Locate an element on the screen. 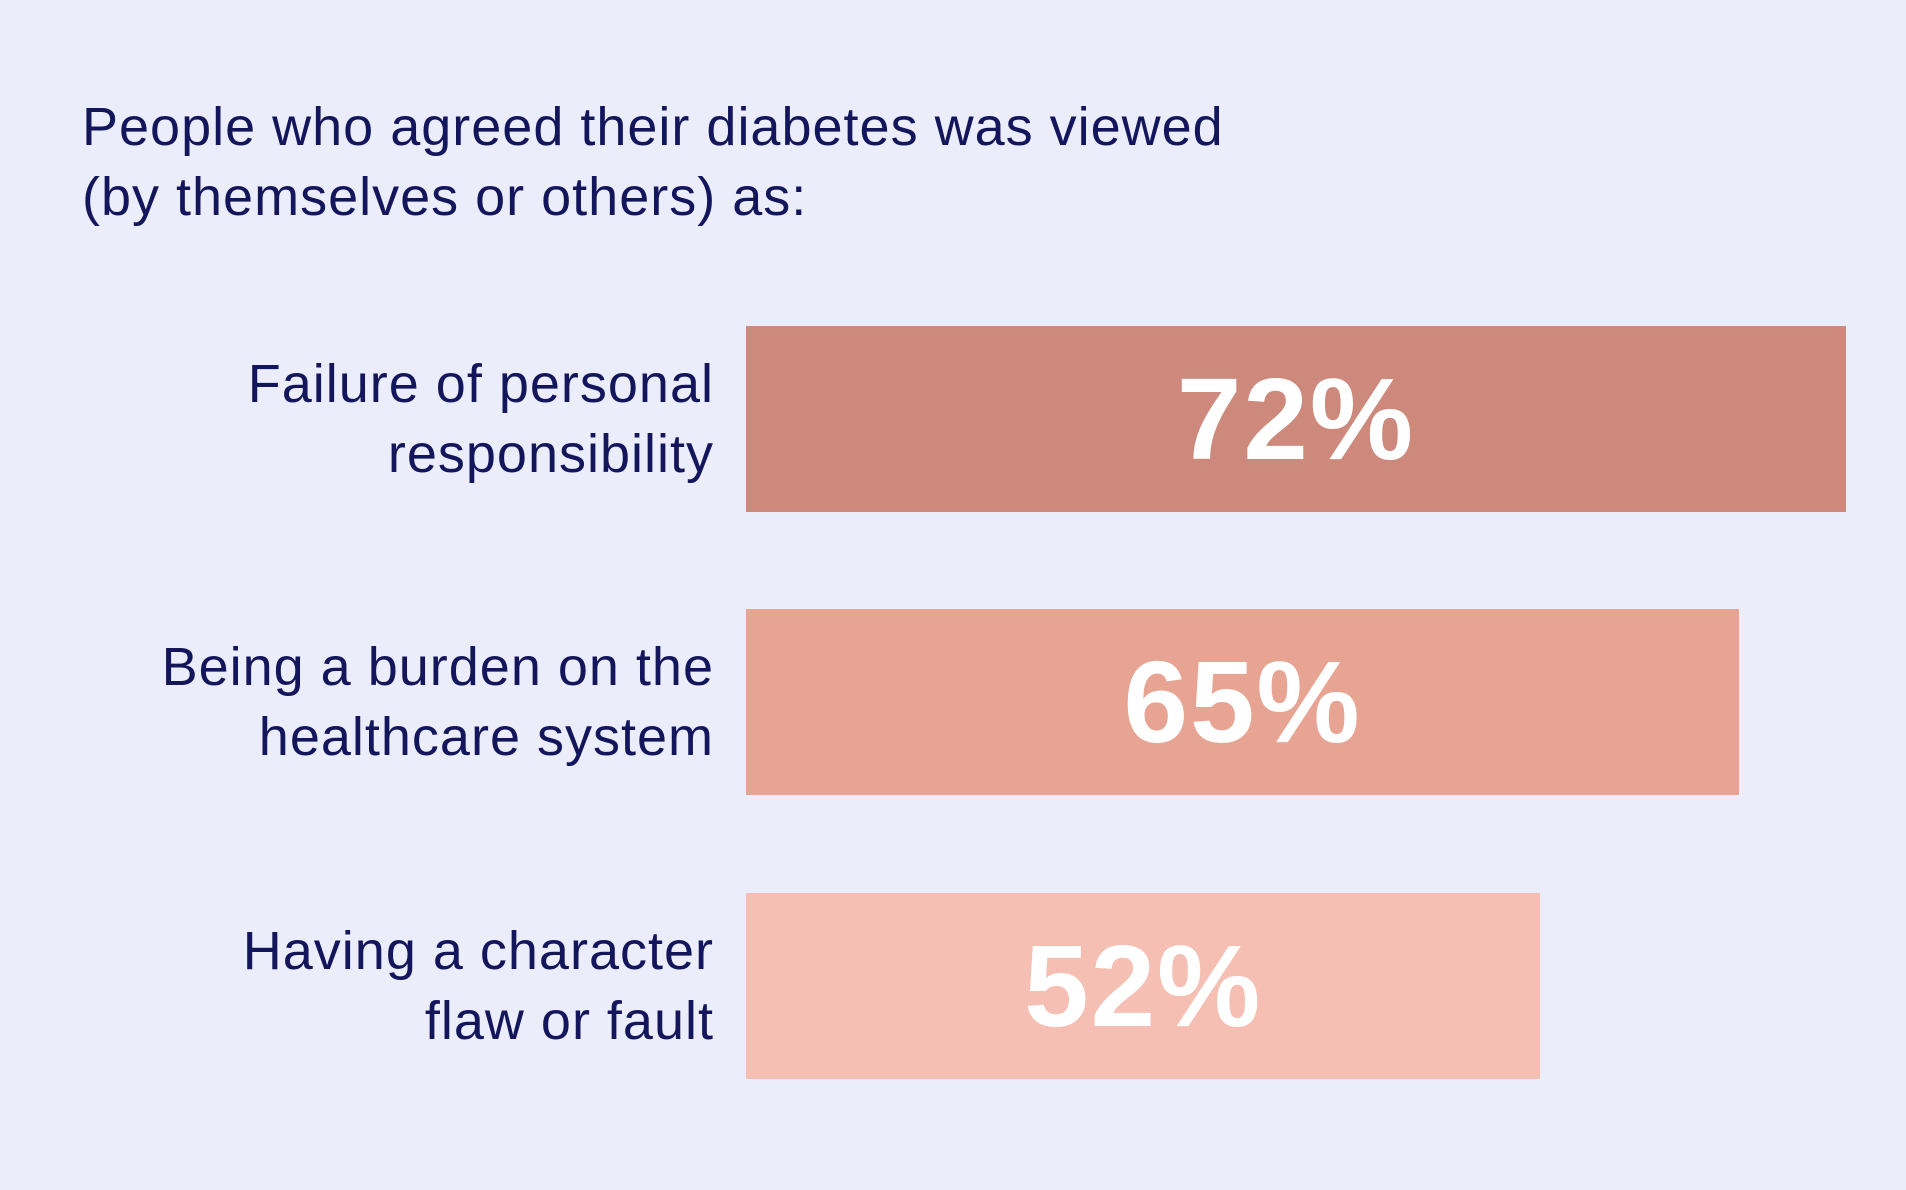 This screenshot has width=1906, height=1190. category-label: Having a character flaw or fault is located at coordinates (478, 986).